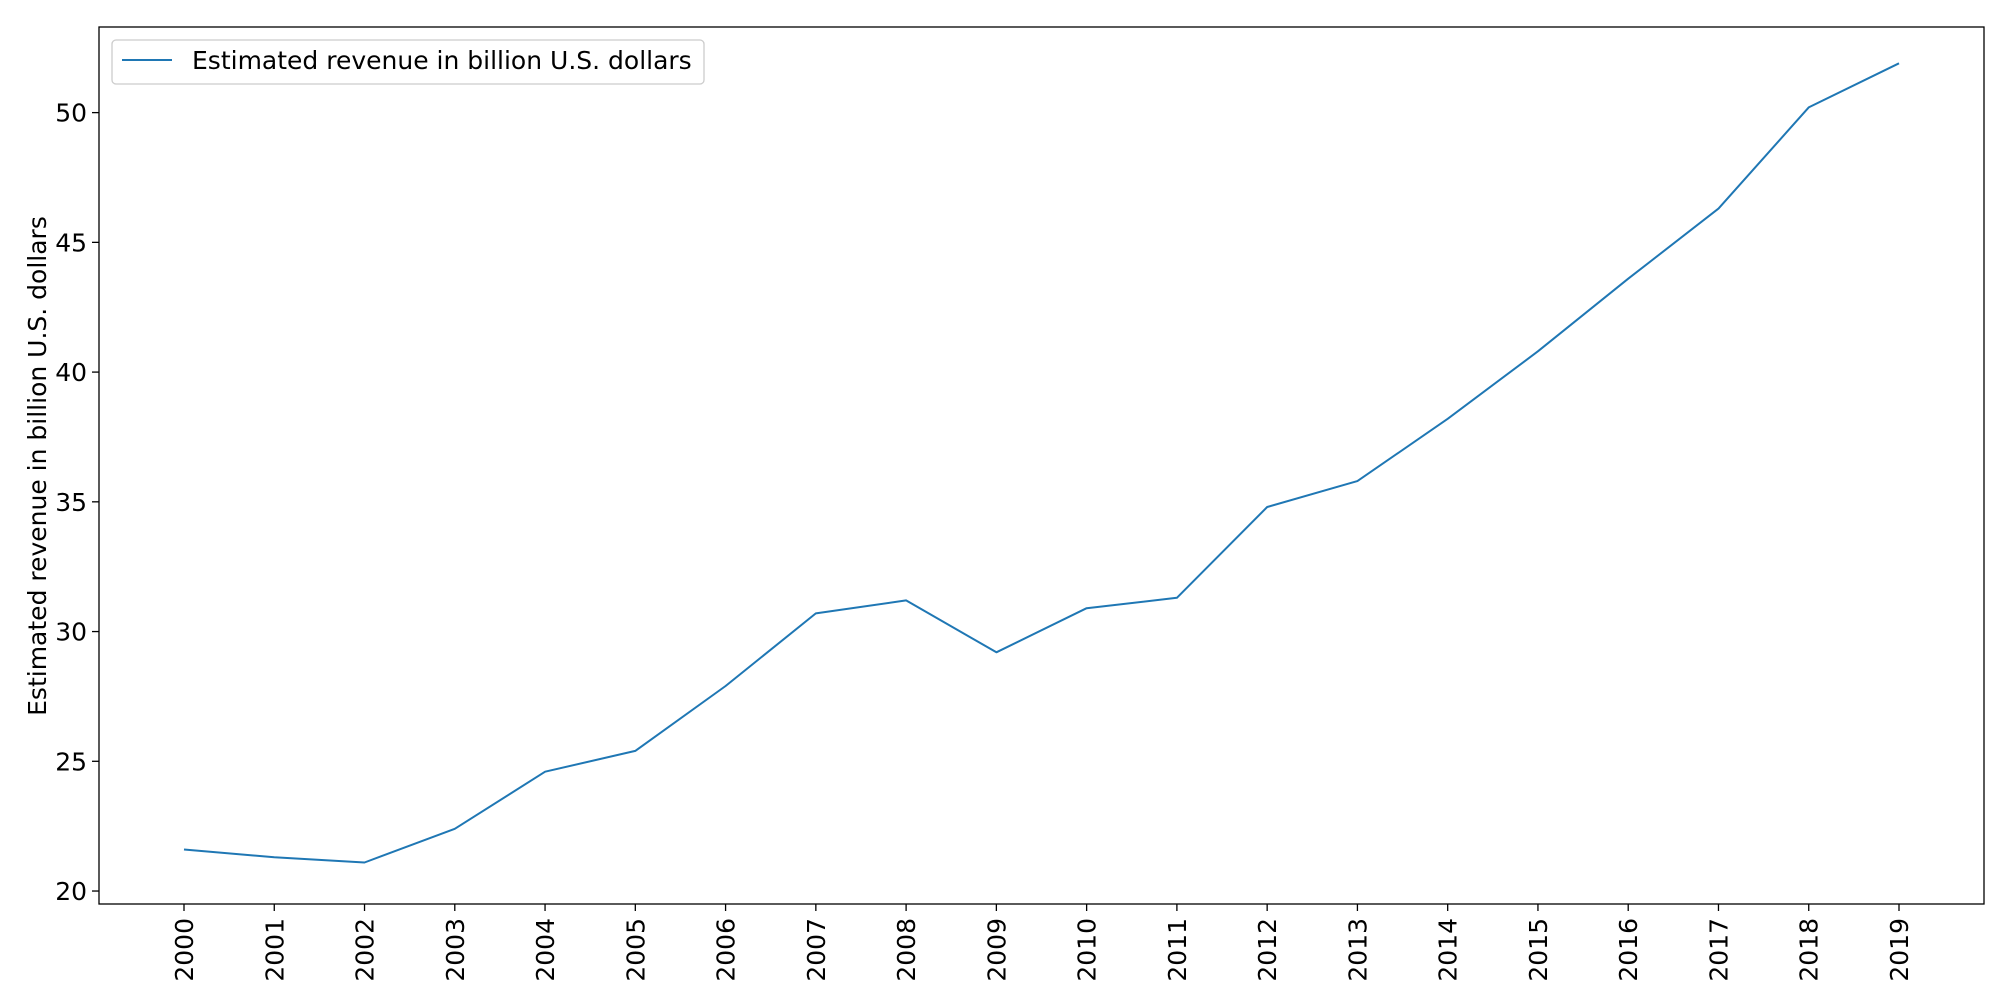 Image resolution: width=2000 pixels, height=1004 pixels. Describe the element at coordinates (1718, 950) in the screenshot. I see `x-tick-label: 2017` at that location.